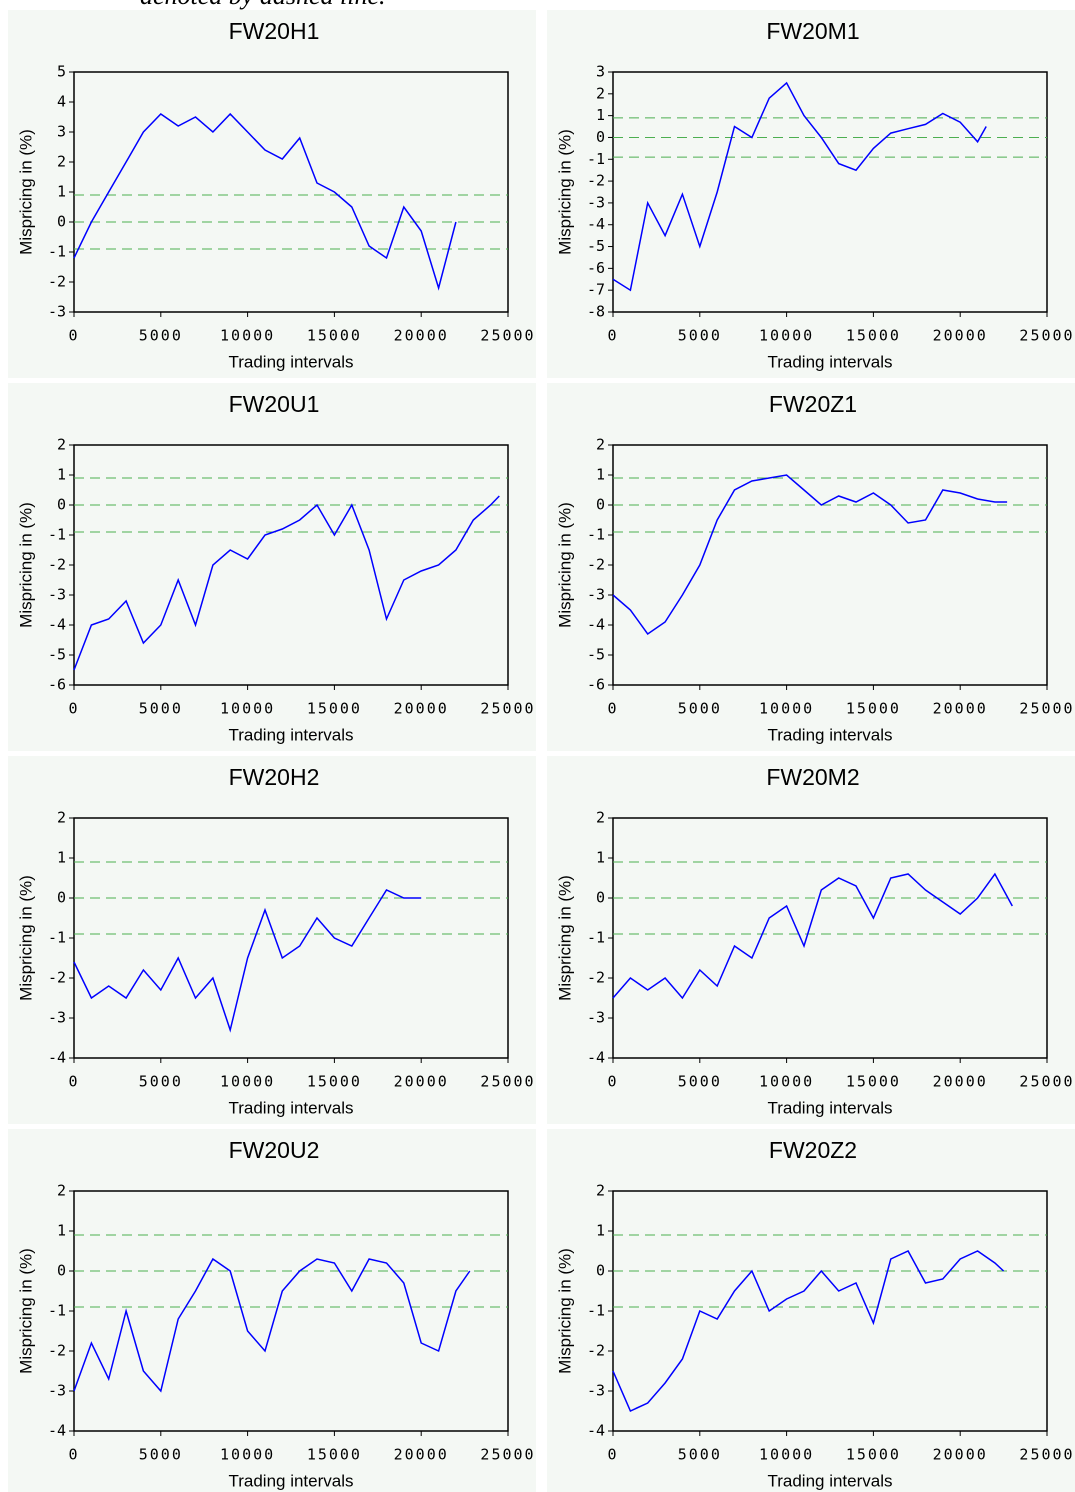 This screenshot has width=1075, height=1492. What do you see at coordinates (813, 1150) in the screenshot?
I see `chart-title: FW20Z2` at bounding box center [813, 1150].